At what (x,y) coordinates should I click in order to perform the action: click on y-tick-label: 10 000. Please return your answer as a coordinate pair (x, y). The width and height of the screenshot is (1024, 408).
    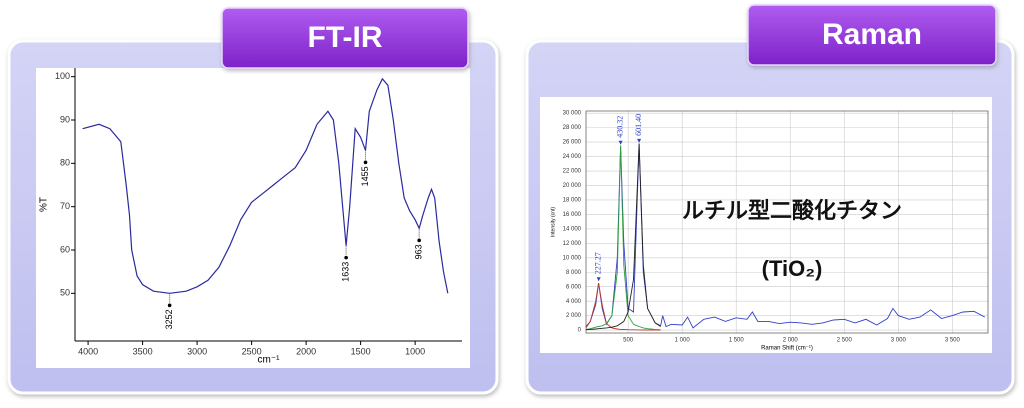
    Looking at the image, I should click on (572, 258).